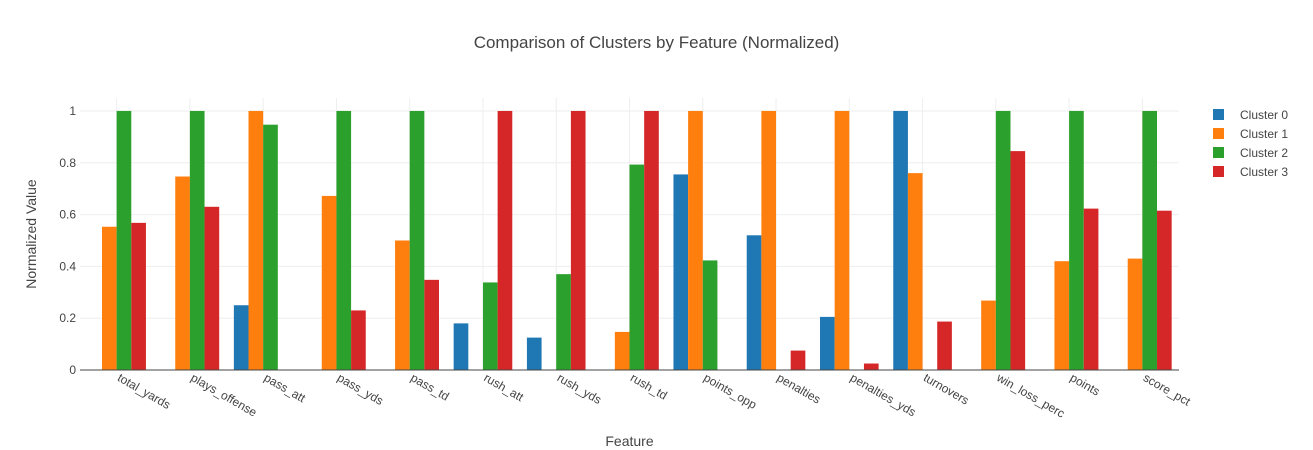  I want to click on legend-item: Cluster 3, so click(1250, 171).